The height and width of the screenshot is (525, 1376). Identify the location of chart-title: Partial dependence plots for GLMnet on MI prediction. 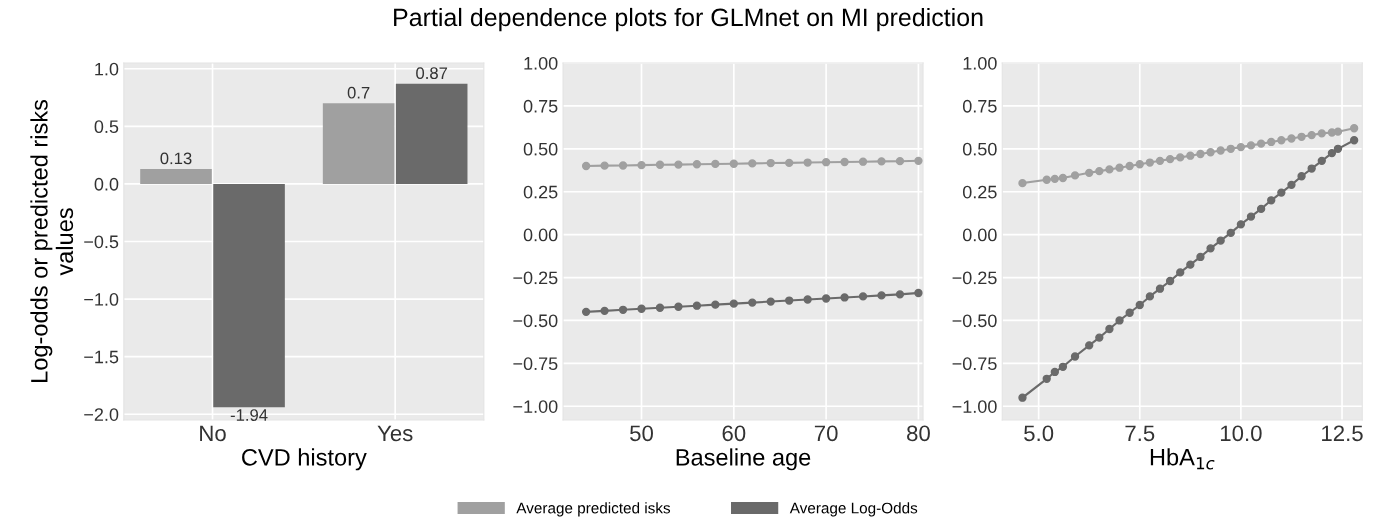
(688, 19).